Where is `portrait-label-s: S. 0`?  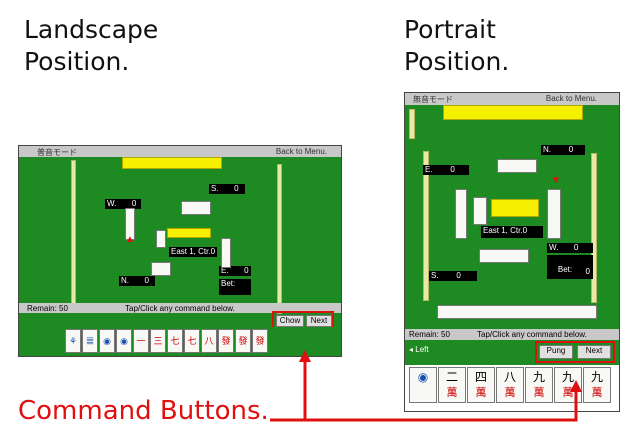
portrait-label-s: S. 0 is located at coordinates (453, 276).